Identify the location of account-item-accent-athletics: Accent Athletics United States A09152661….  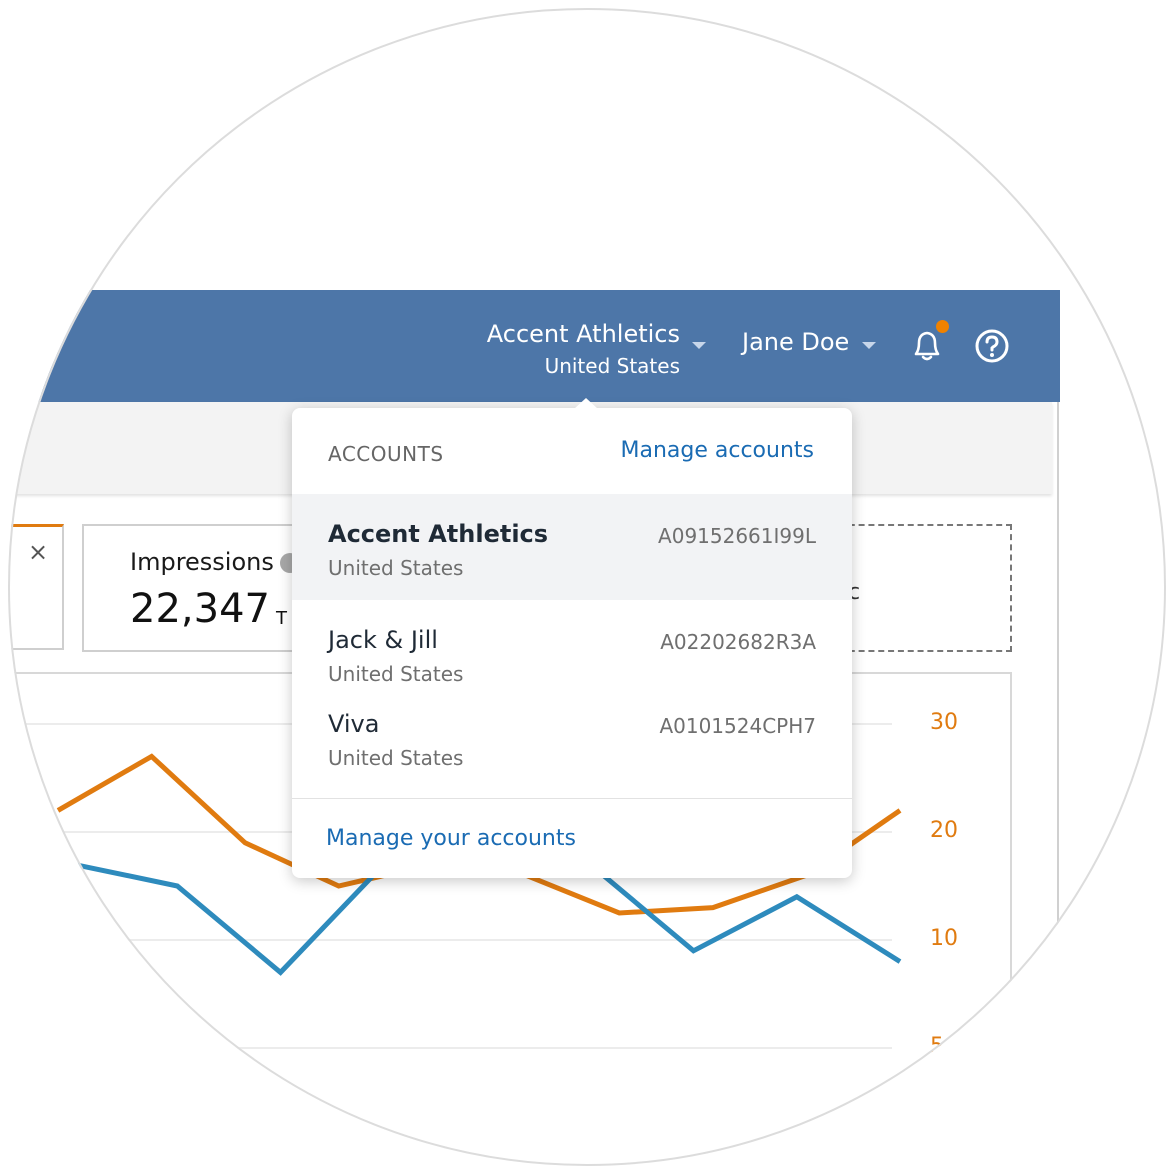
(572, 547).